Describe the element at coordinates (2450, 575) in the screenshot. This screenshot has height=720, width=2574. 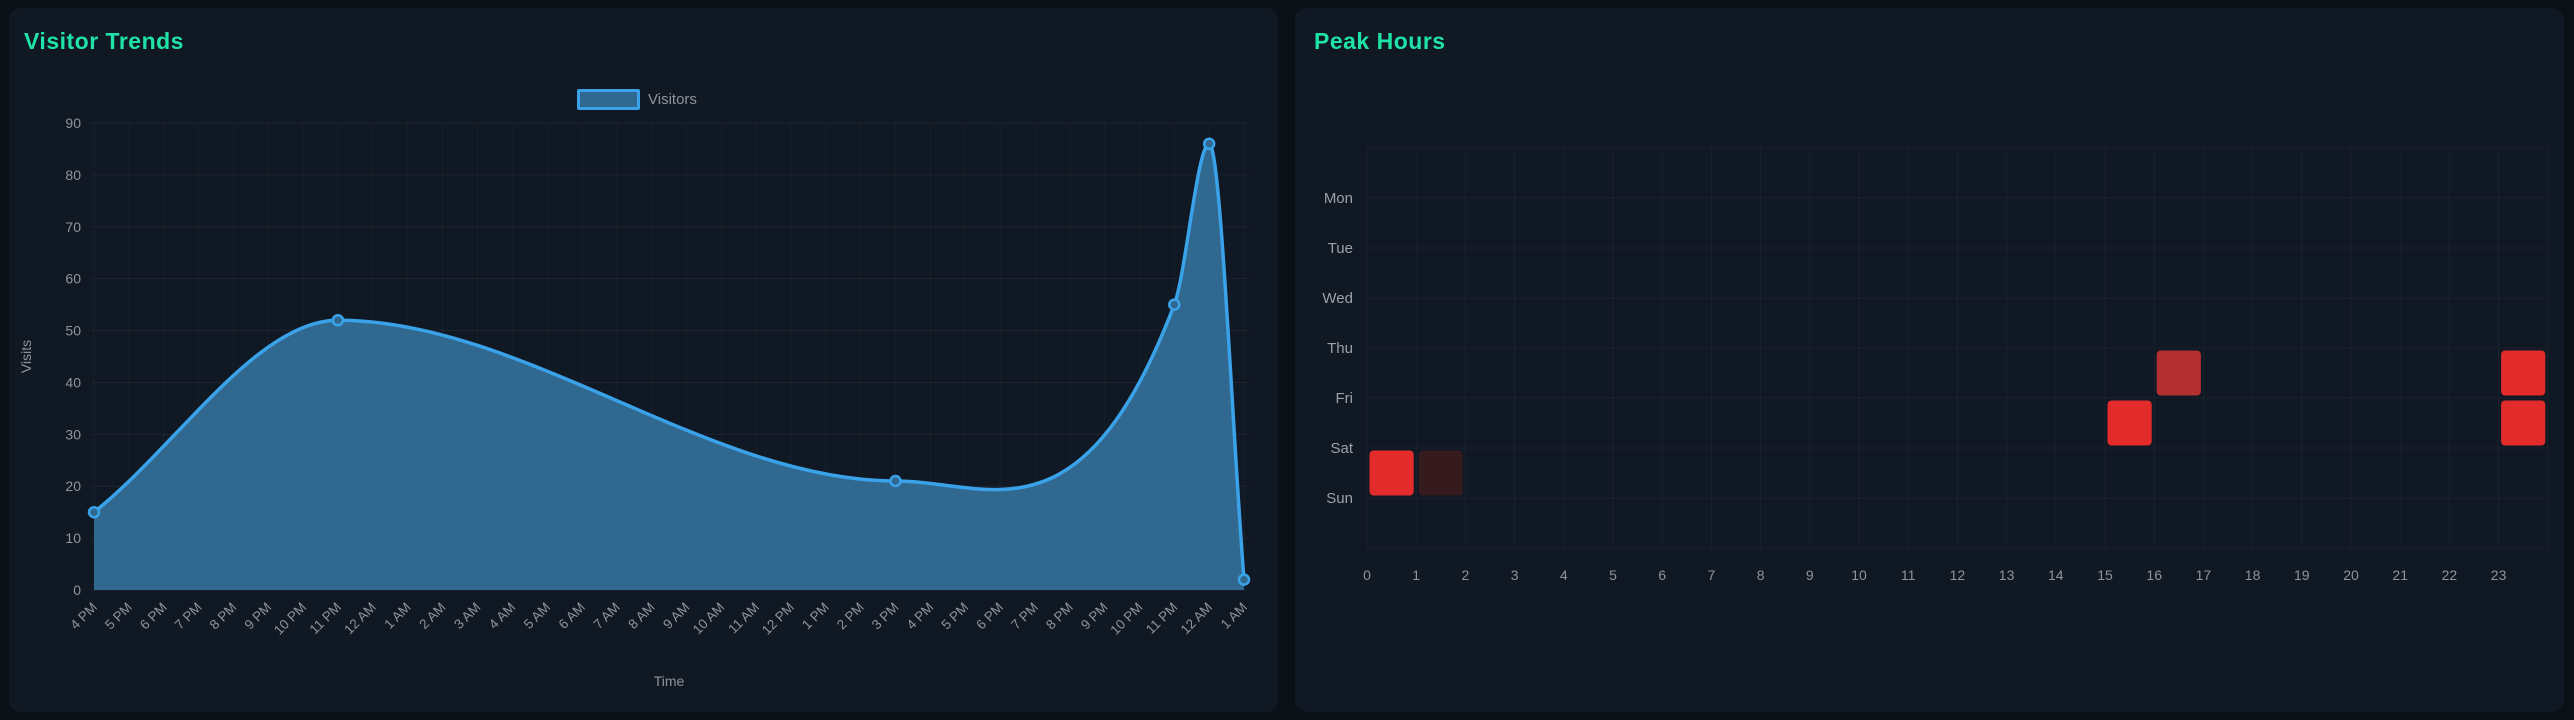
I see `hour-tick-label: 22` at that location.